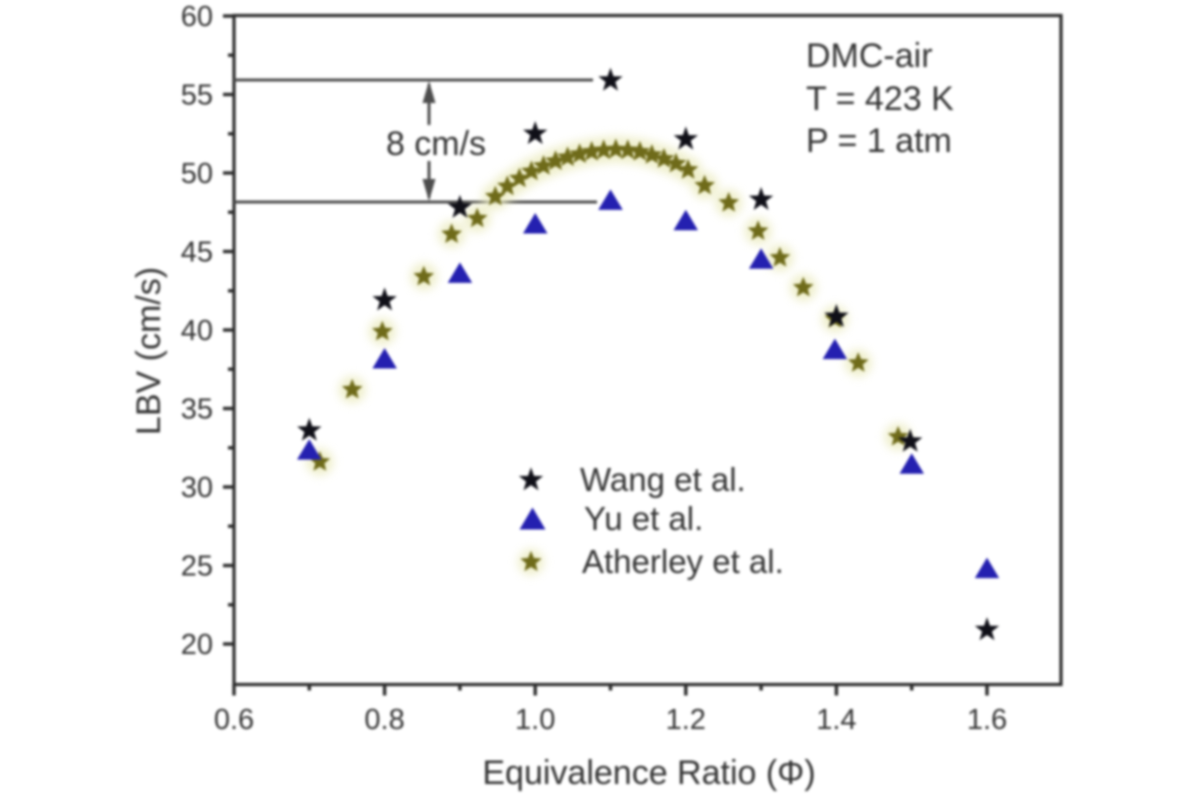  I want to click on svg-text: LBV (cm/s), so click(149, 351).